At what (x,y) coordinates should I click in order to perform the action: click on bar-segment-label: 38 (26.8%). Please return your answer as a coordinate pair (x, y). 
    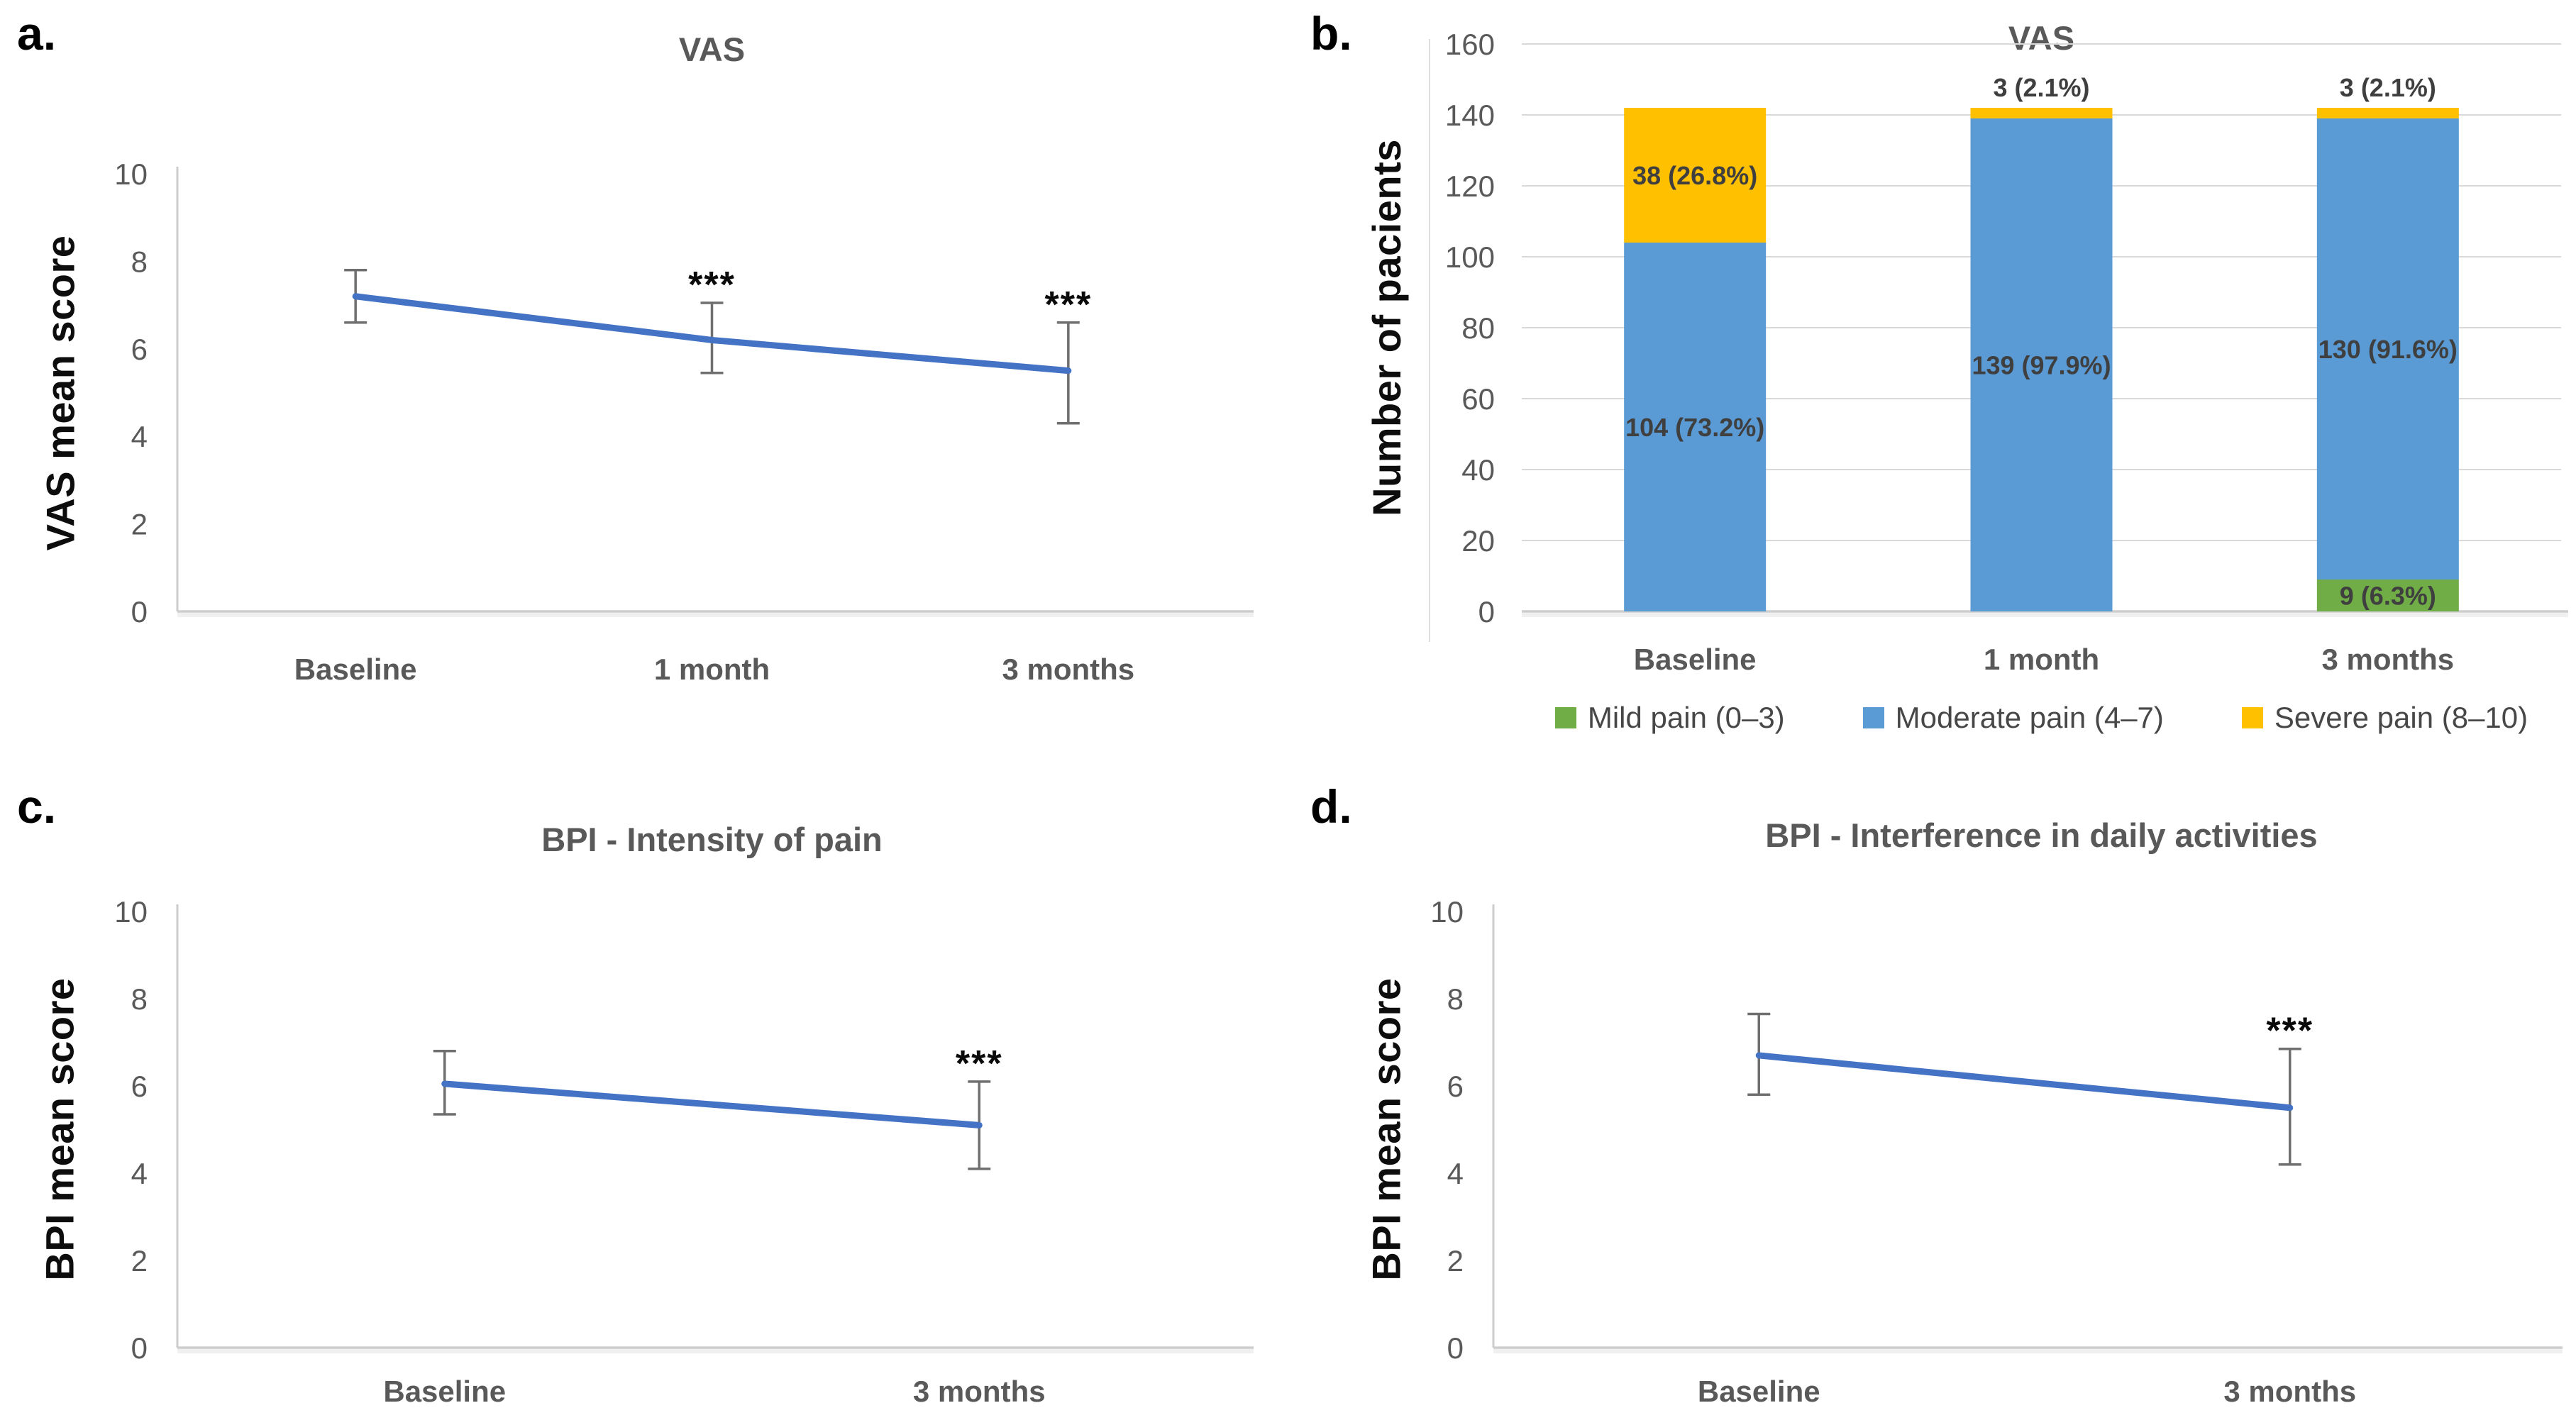
    Looking at the image, I should click on (1694, 175).